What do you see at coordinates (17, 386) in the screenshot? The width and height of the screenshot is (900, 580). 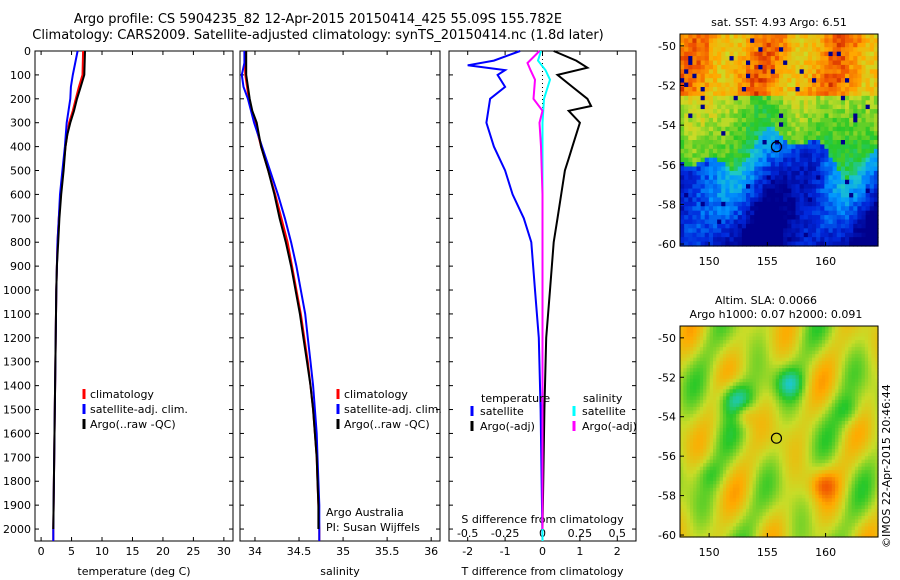 I see `depth-tick-label: 1400` at bounding box center [17, 386].